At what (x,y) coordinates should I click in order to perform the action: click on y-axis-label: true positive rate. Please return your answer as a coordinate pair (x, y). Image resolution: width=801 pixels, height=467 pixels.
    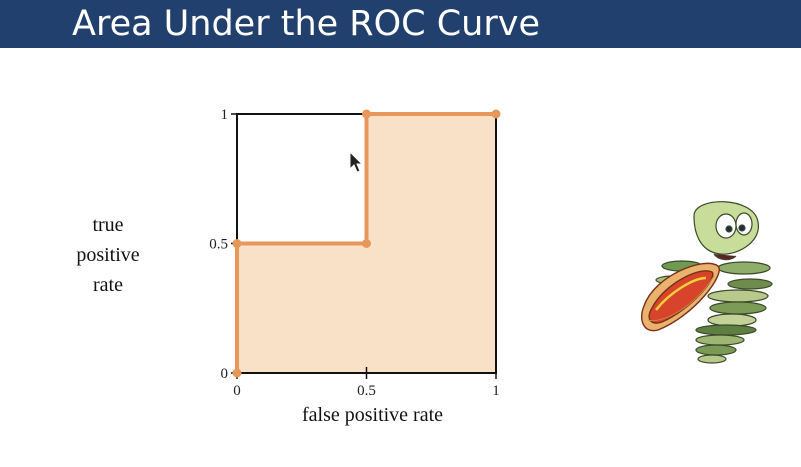
    Looking at the image, I should click on (108, 255).